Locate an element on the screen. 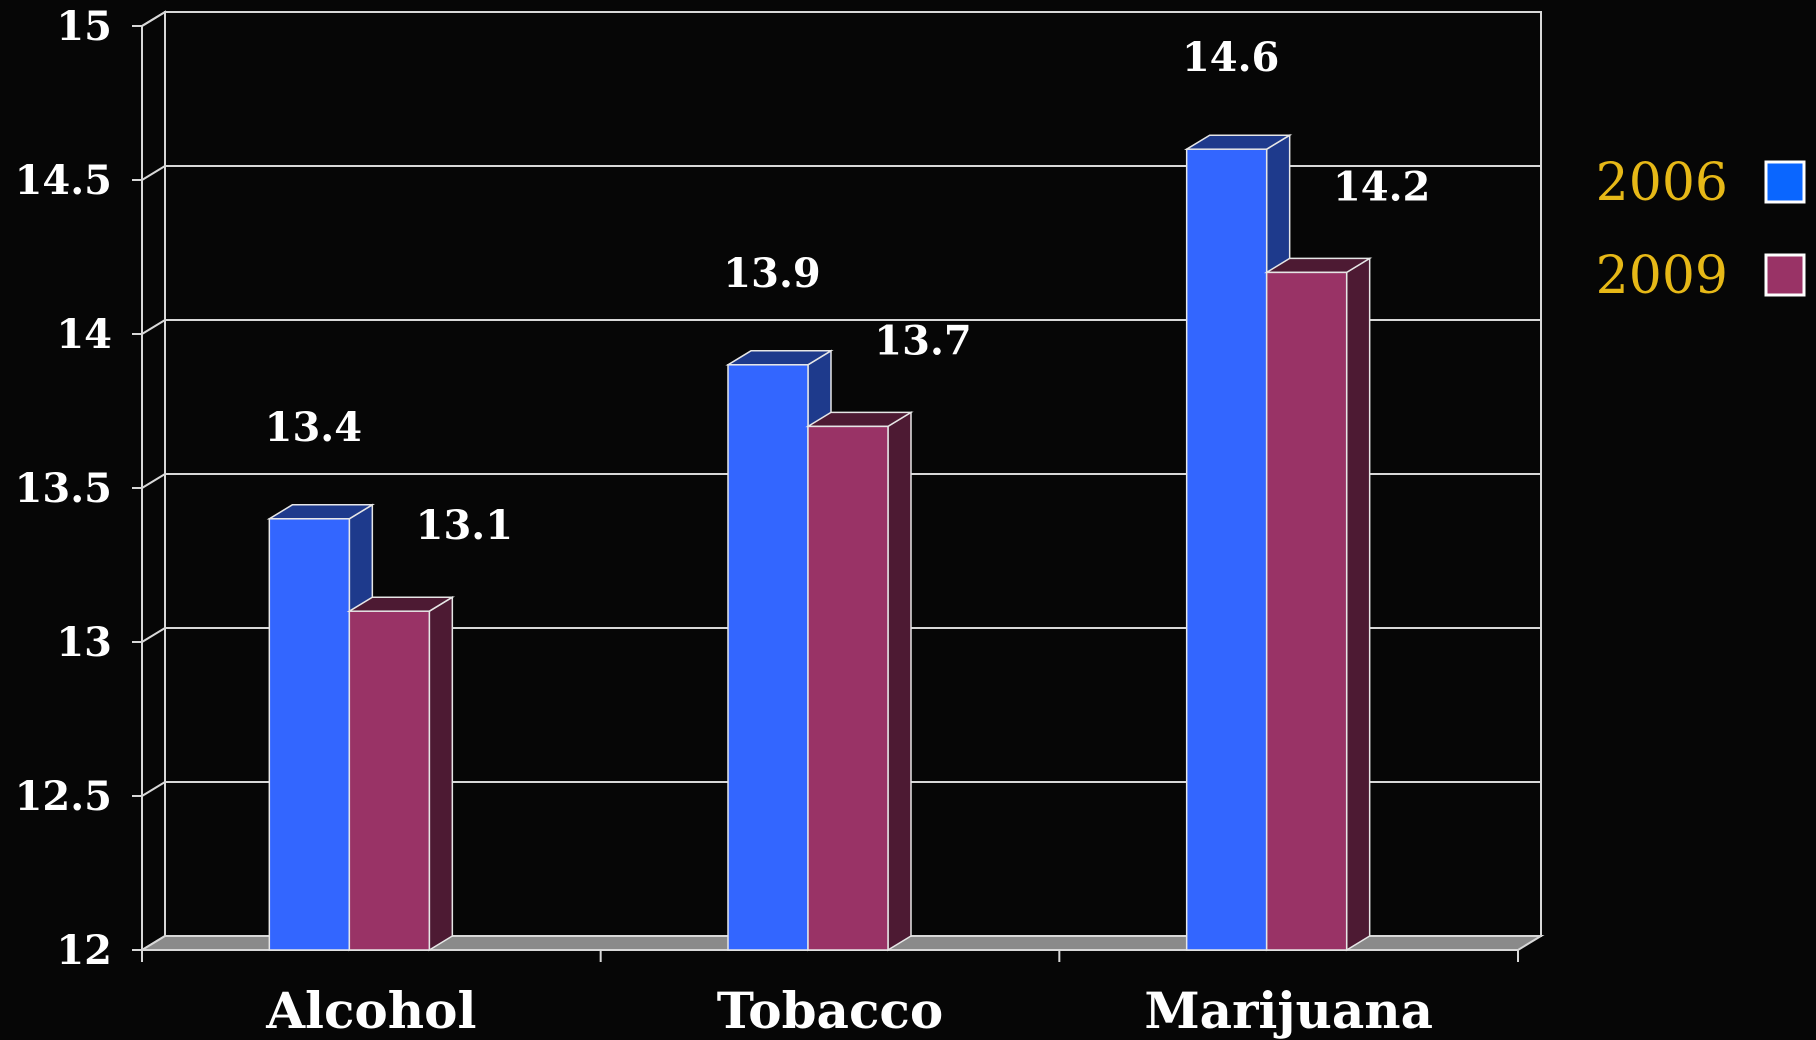 This screenshot has width=1816, height=1040. x-category-label: Marijuana is located at coordinates (1288, 1010).